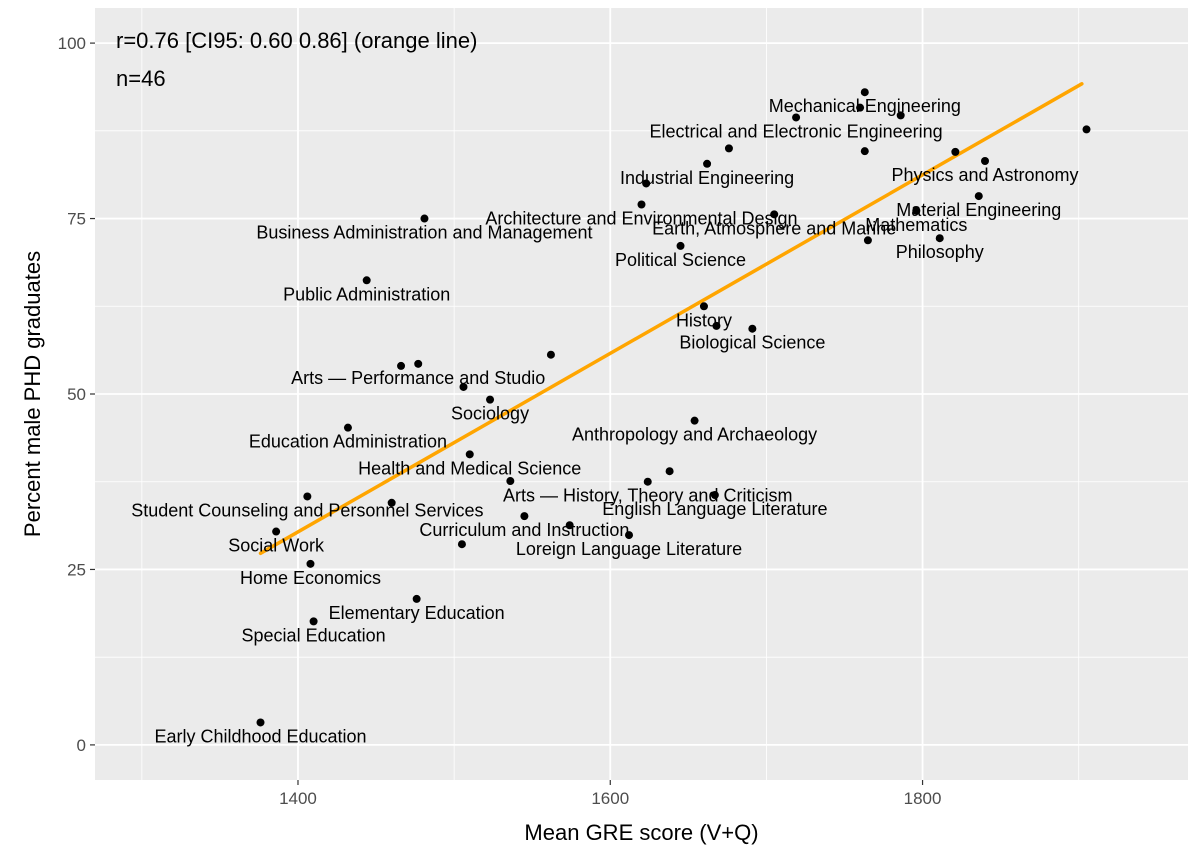  What do you see at coordinates (76, 394) in the screenshot?
I see `y-tick-label: 50` at bounding box center [76, 394].